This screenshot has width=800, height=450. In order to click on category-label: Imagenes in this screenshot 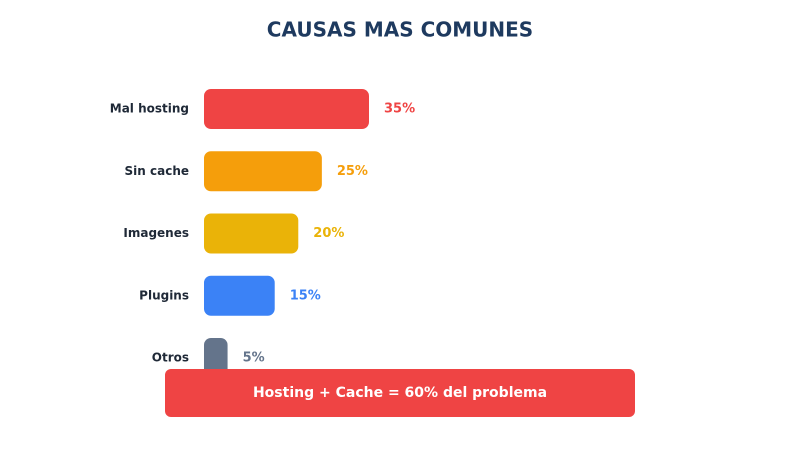, I will do `click(156, 233)`.